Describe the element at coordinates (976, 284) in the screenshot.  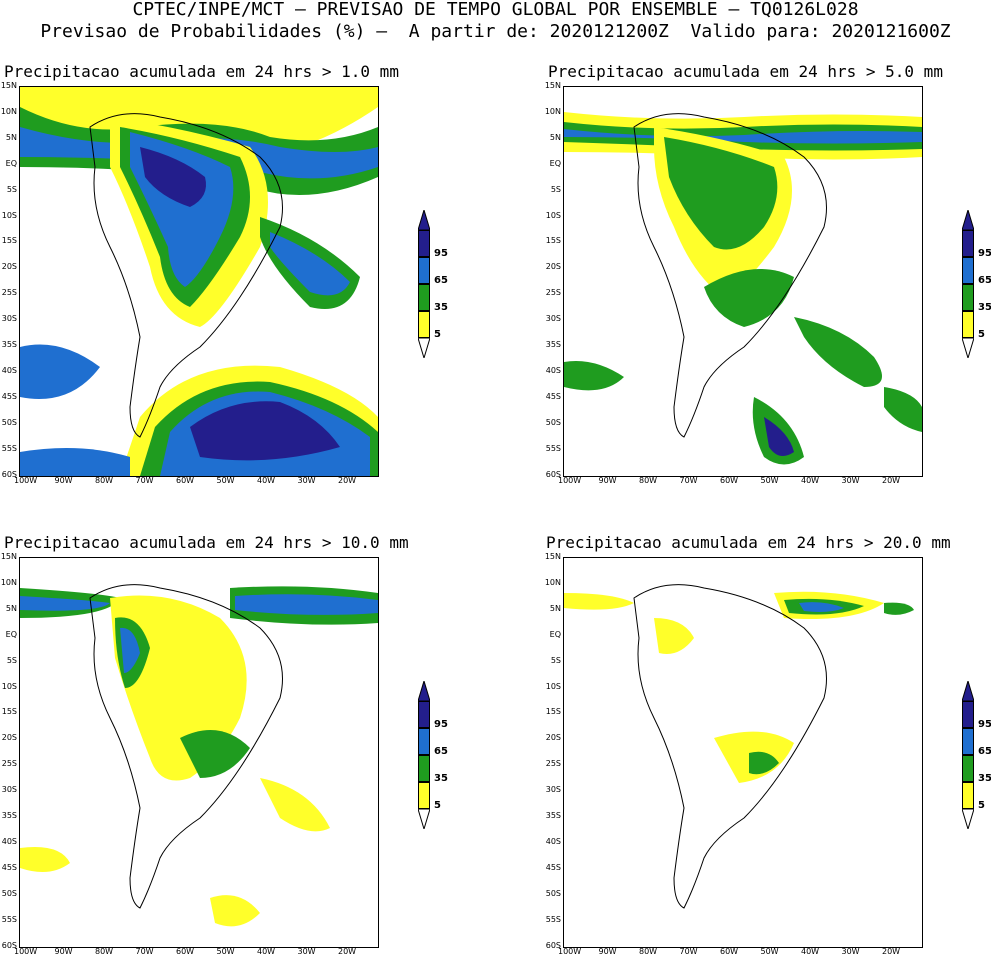
I see `colorbar-2: 95 65 35 5` at that location.